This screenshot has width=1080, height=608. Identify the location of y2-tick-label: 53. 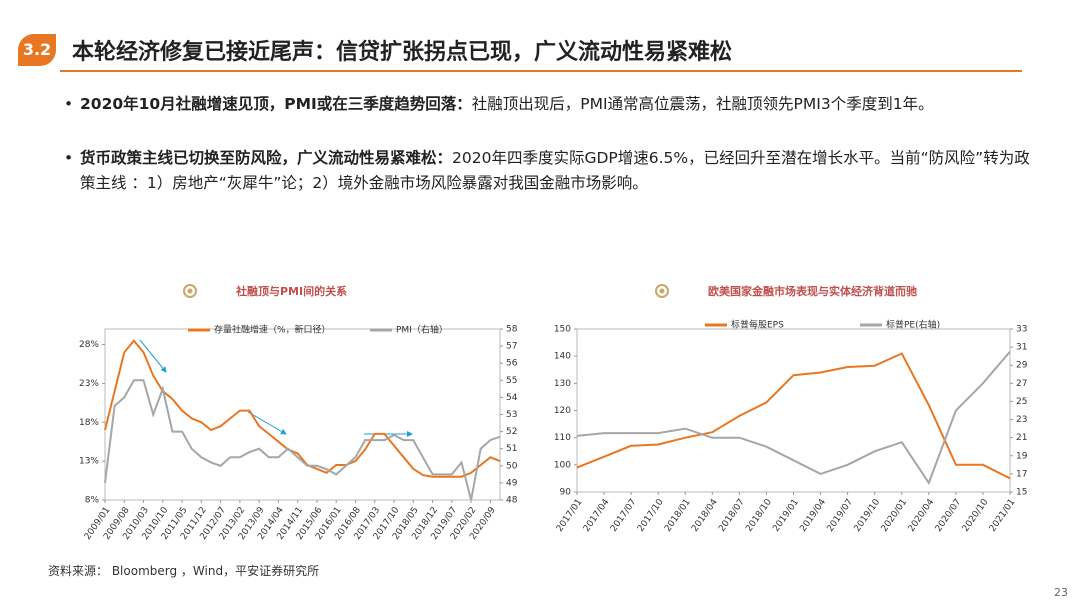
(511, 415).